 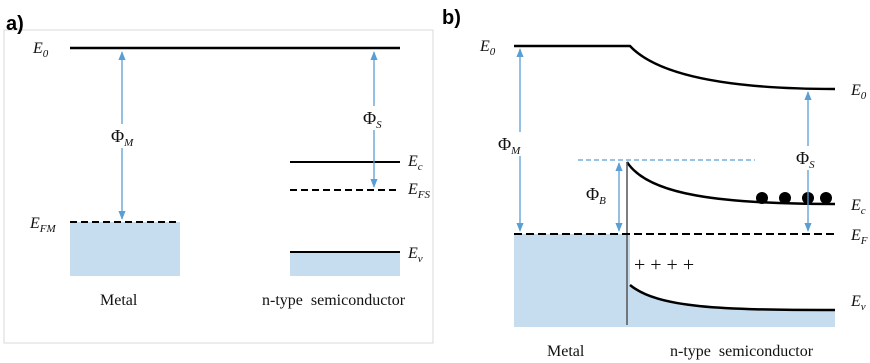 I want to click on phi-m-label-b: ΦM, so click(x=509, y=145).